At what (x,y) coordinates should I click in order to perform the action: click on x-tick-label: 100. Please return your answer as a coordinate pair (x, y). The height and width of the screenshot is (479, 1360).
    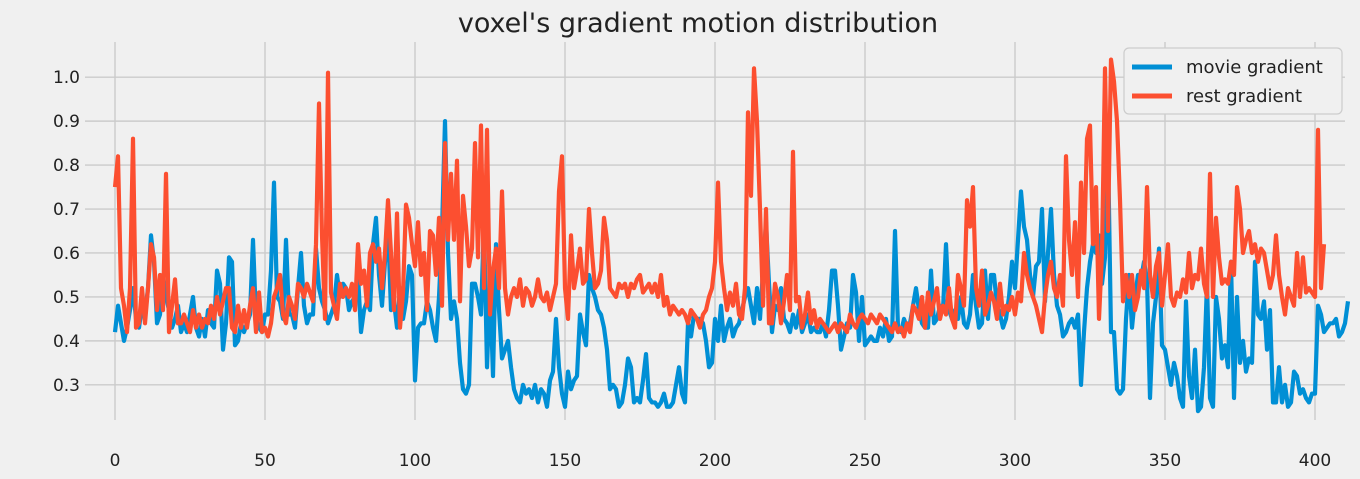
    Looking at the image, I should click on (415, 461).